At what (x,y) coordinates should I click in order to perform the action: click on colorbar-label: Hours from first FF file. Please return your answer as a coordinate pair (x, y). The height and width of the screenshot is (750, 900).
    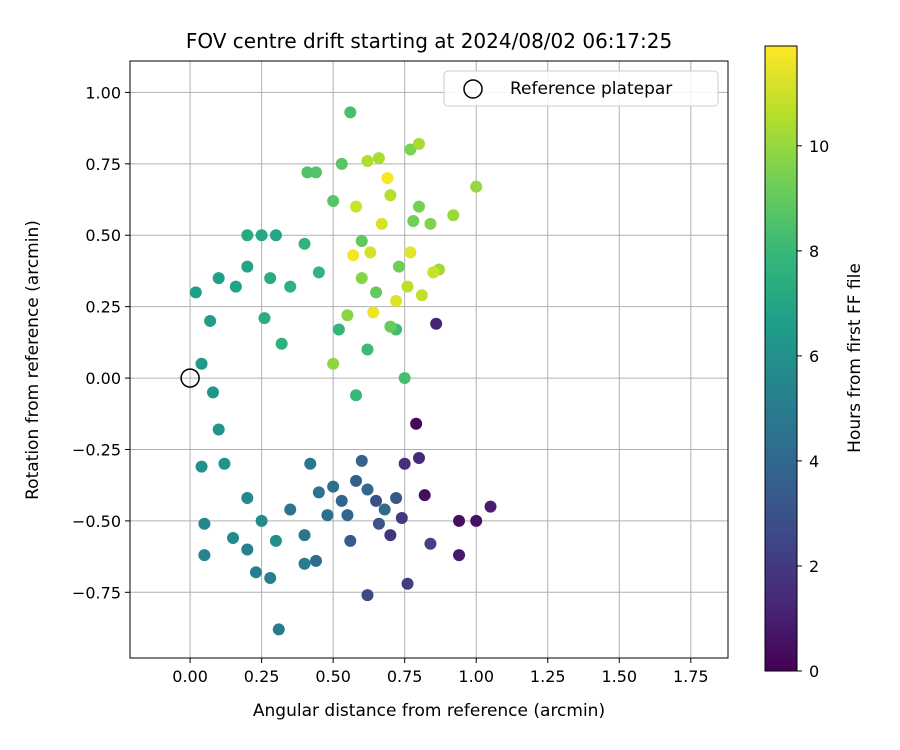
    Looking at the image, I should click on (855, 358).